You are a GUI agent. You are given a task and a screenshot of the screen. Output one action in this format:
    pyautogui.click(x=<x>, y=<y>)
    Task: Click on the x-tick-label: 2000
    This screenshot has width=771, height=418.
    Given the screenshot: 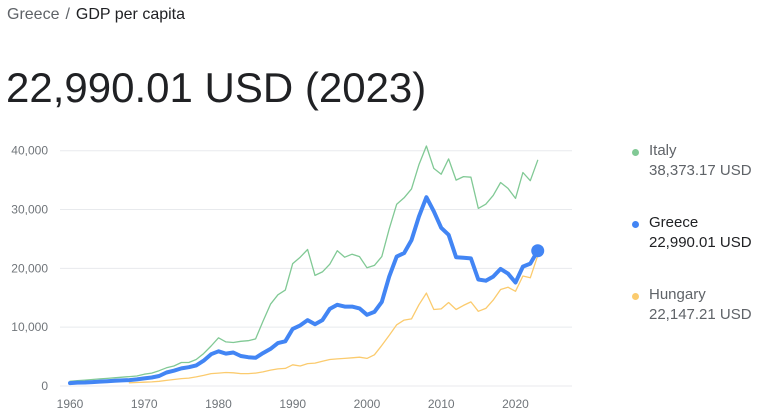 What is the action you would take?
    pyautogui.click(x=367, y=404)
    